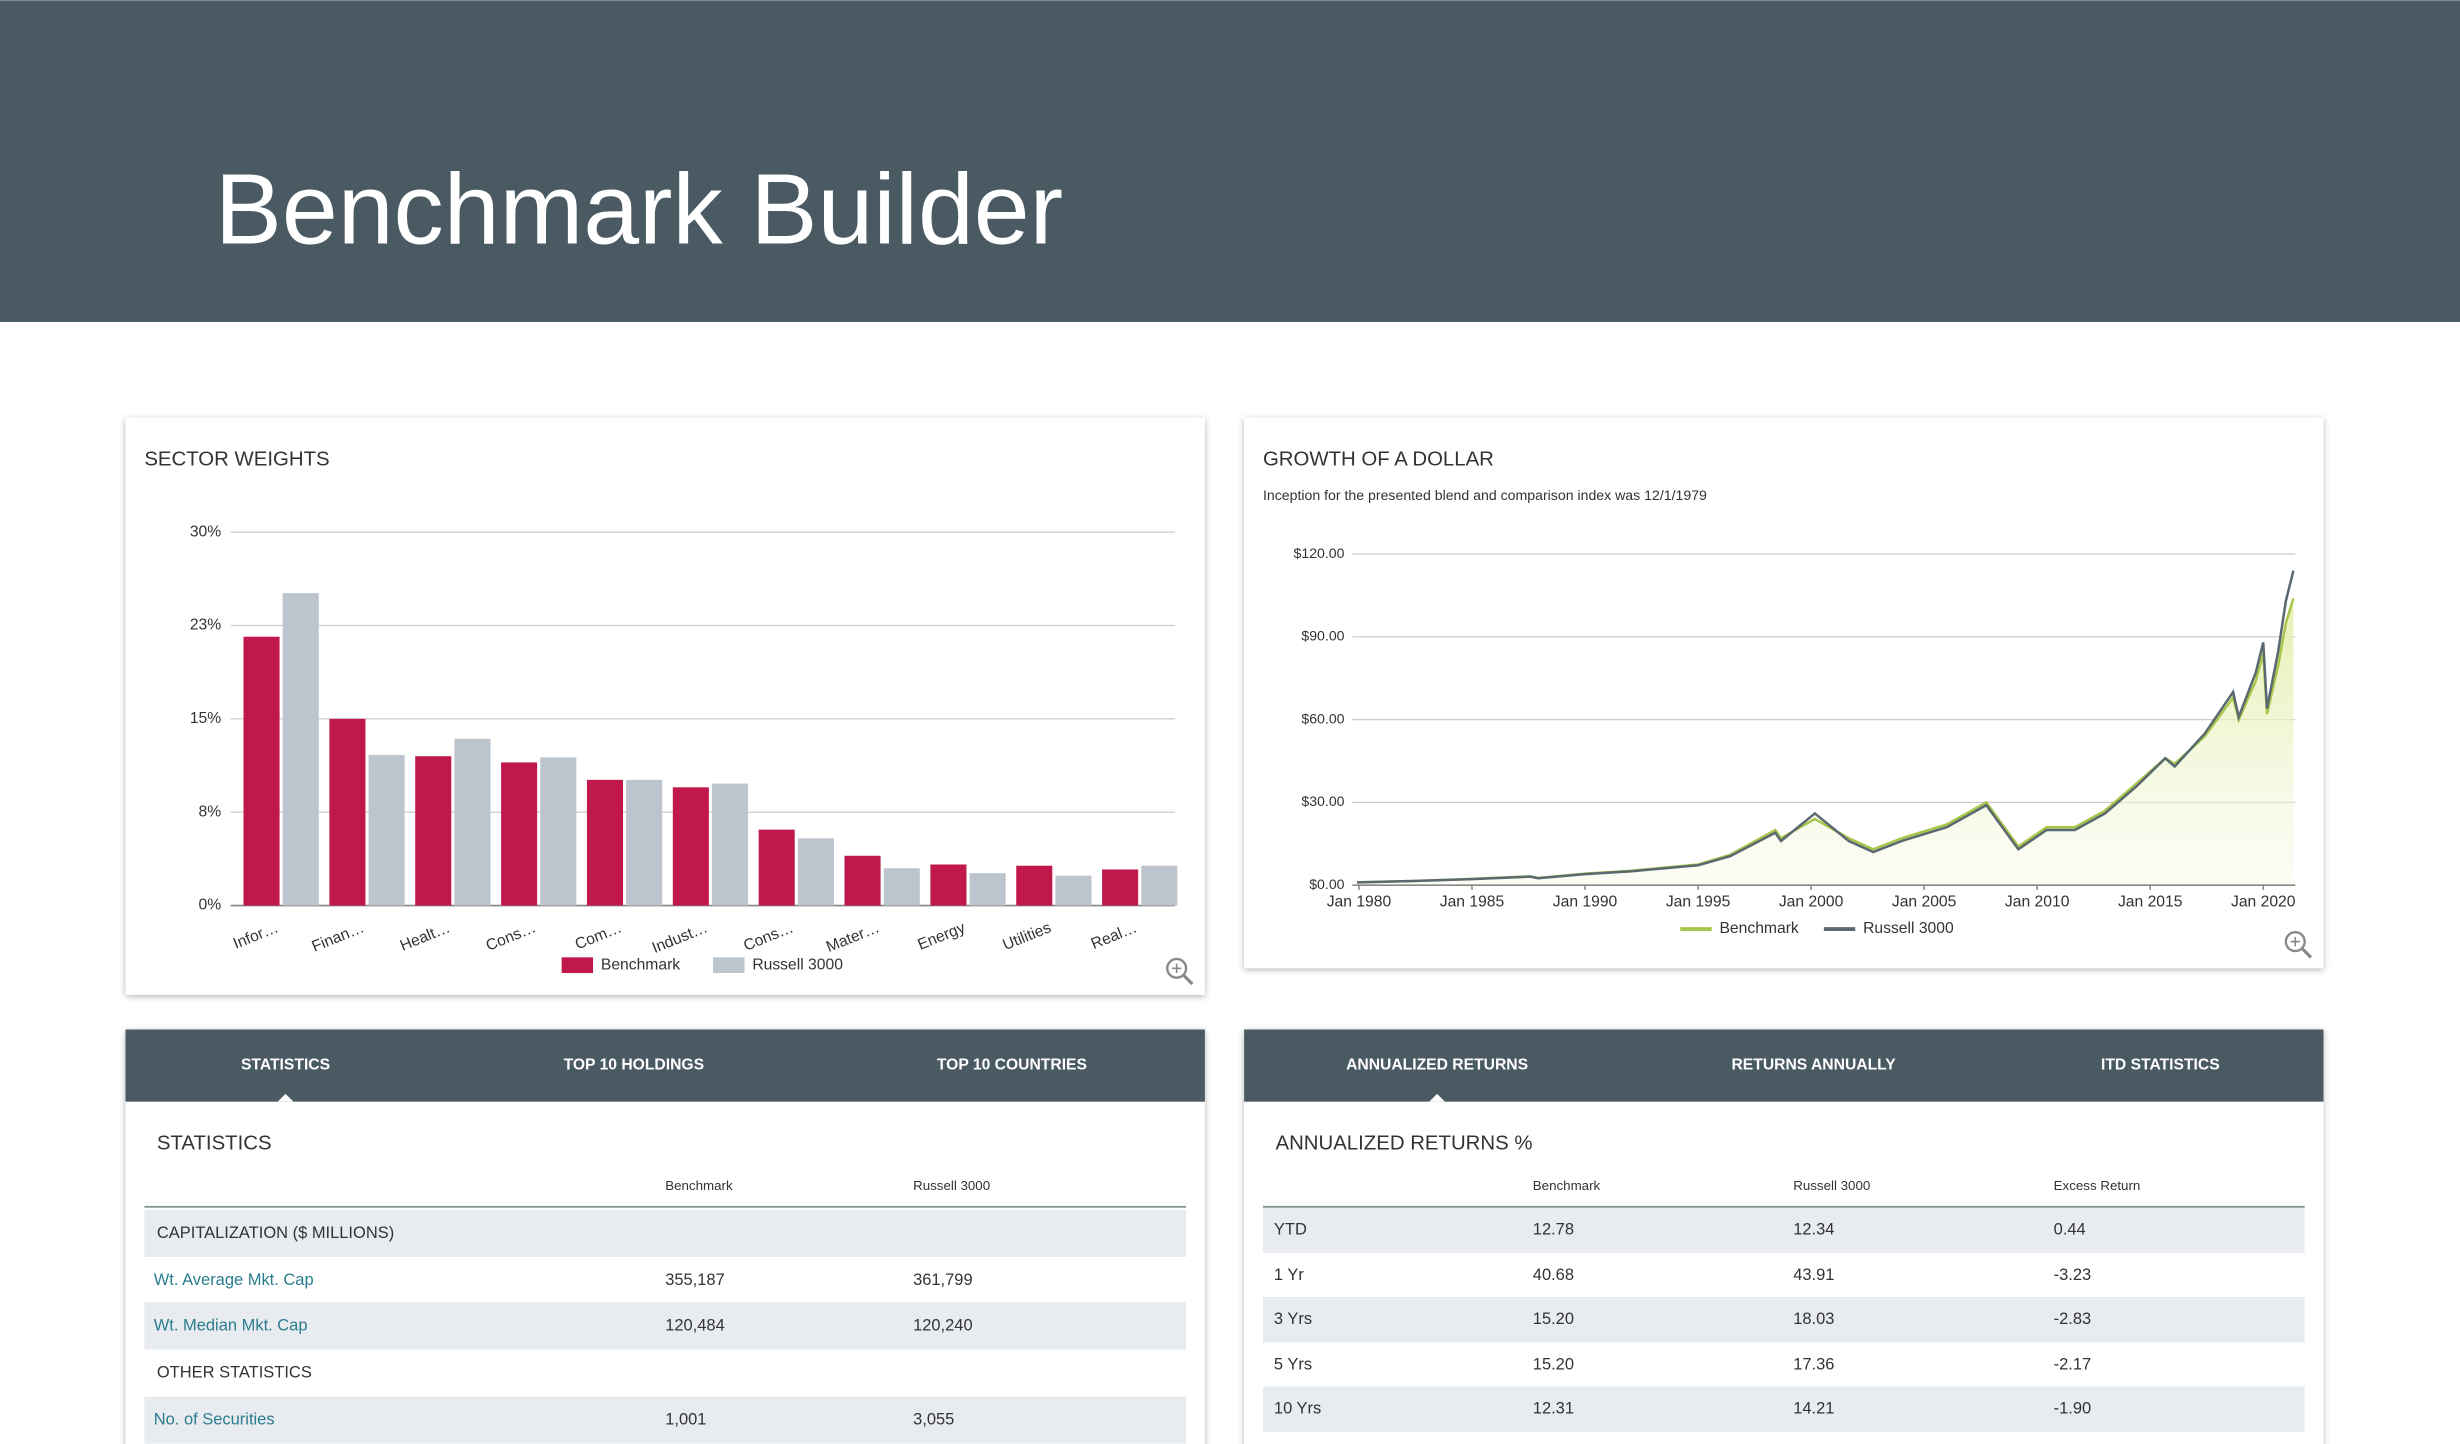 The height and width of the screenshot is (1444, 2460). I want to click on x-tick-label: Jan 2010, so click(2037, 902).